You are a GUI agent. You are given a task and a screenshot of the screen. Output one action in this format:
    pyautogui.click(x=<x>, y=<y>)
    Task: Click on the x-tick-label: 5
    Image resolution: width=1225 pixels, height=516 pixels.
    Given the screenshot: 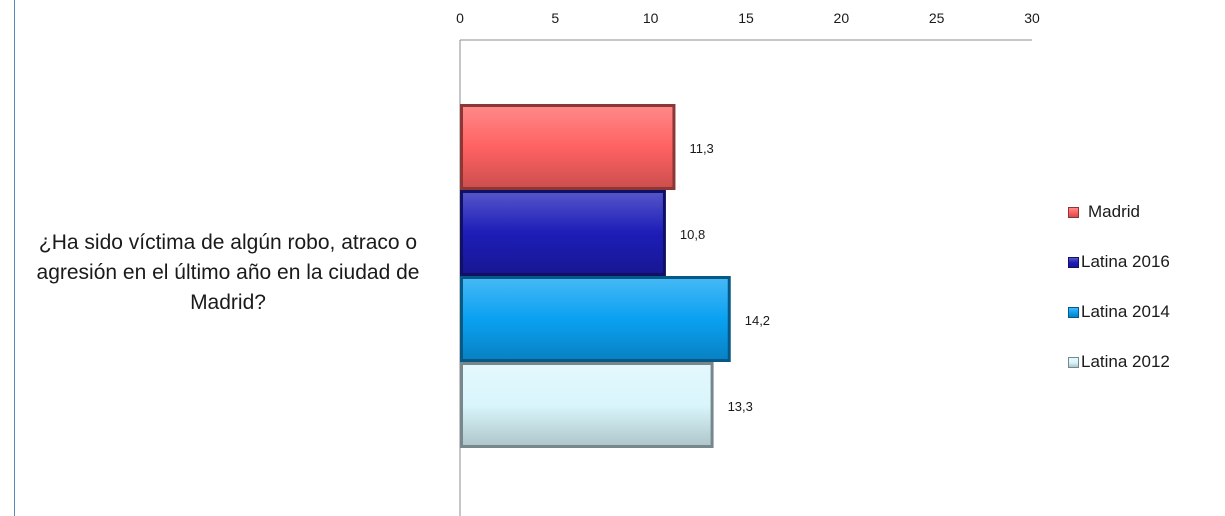 What is the action you would take?
    pyautogui.click(x=555, y=18)
    